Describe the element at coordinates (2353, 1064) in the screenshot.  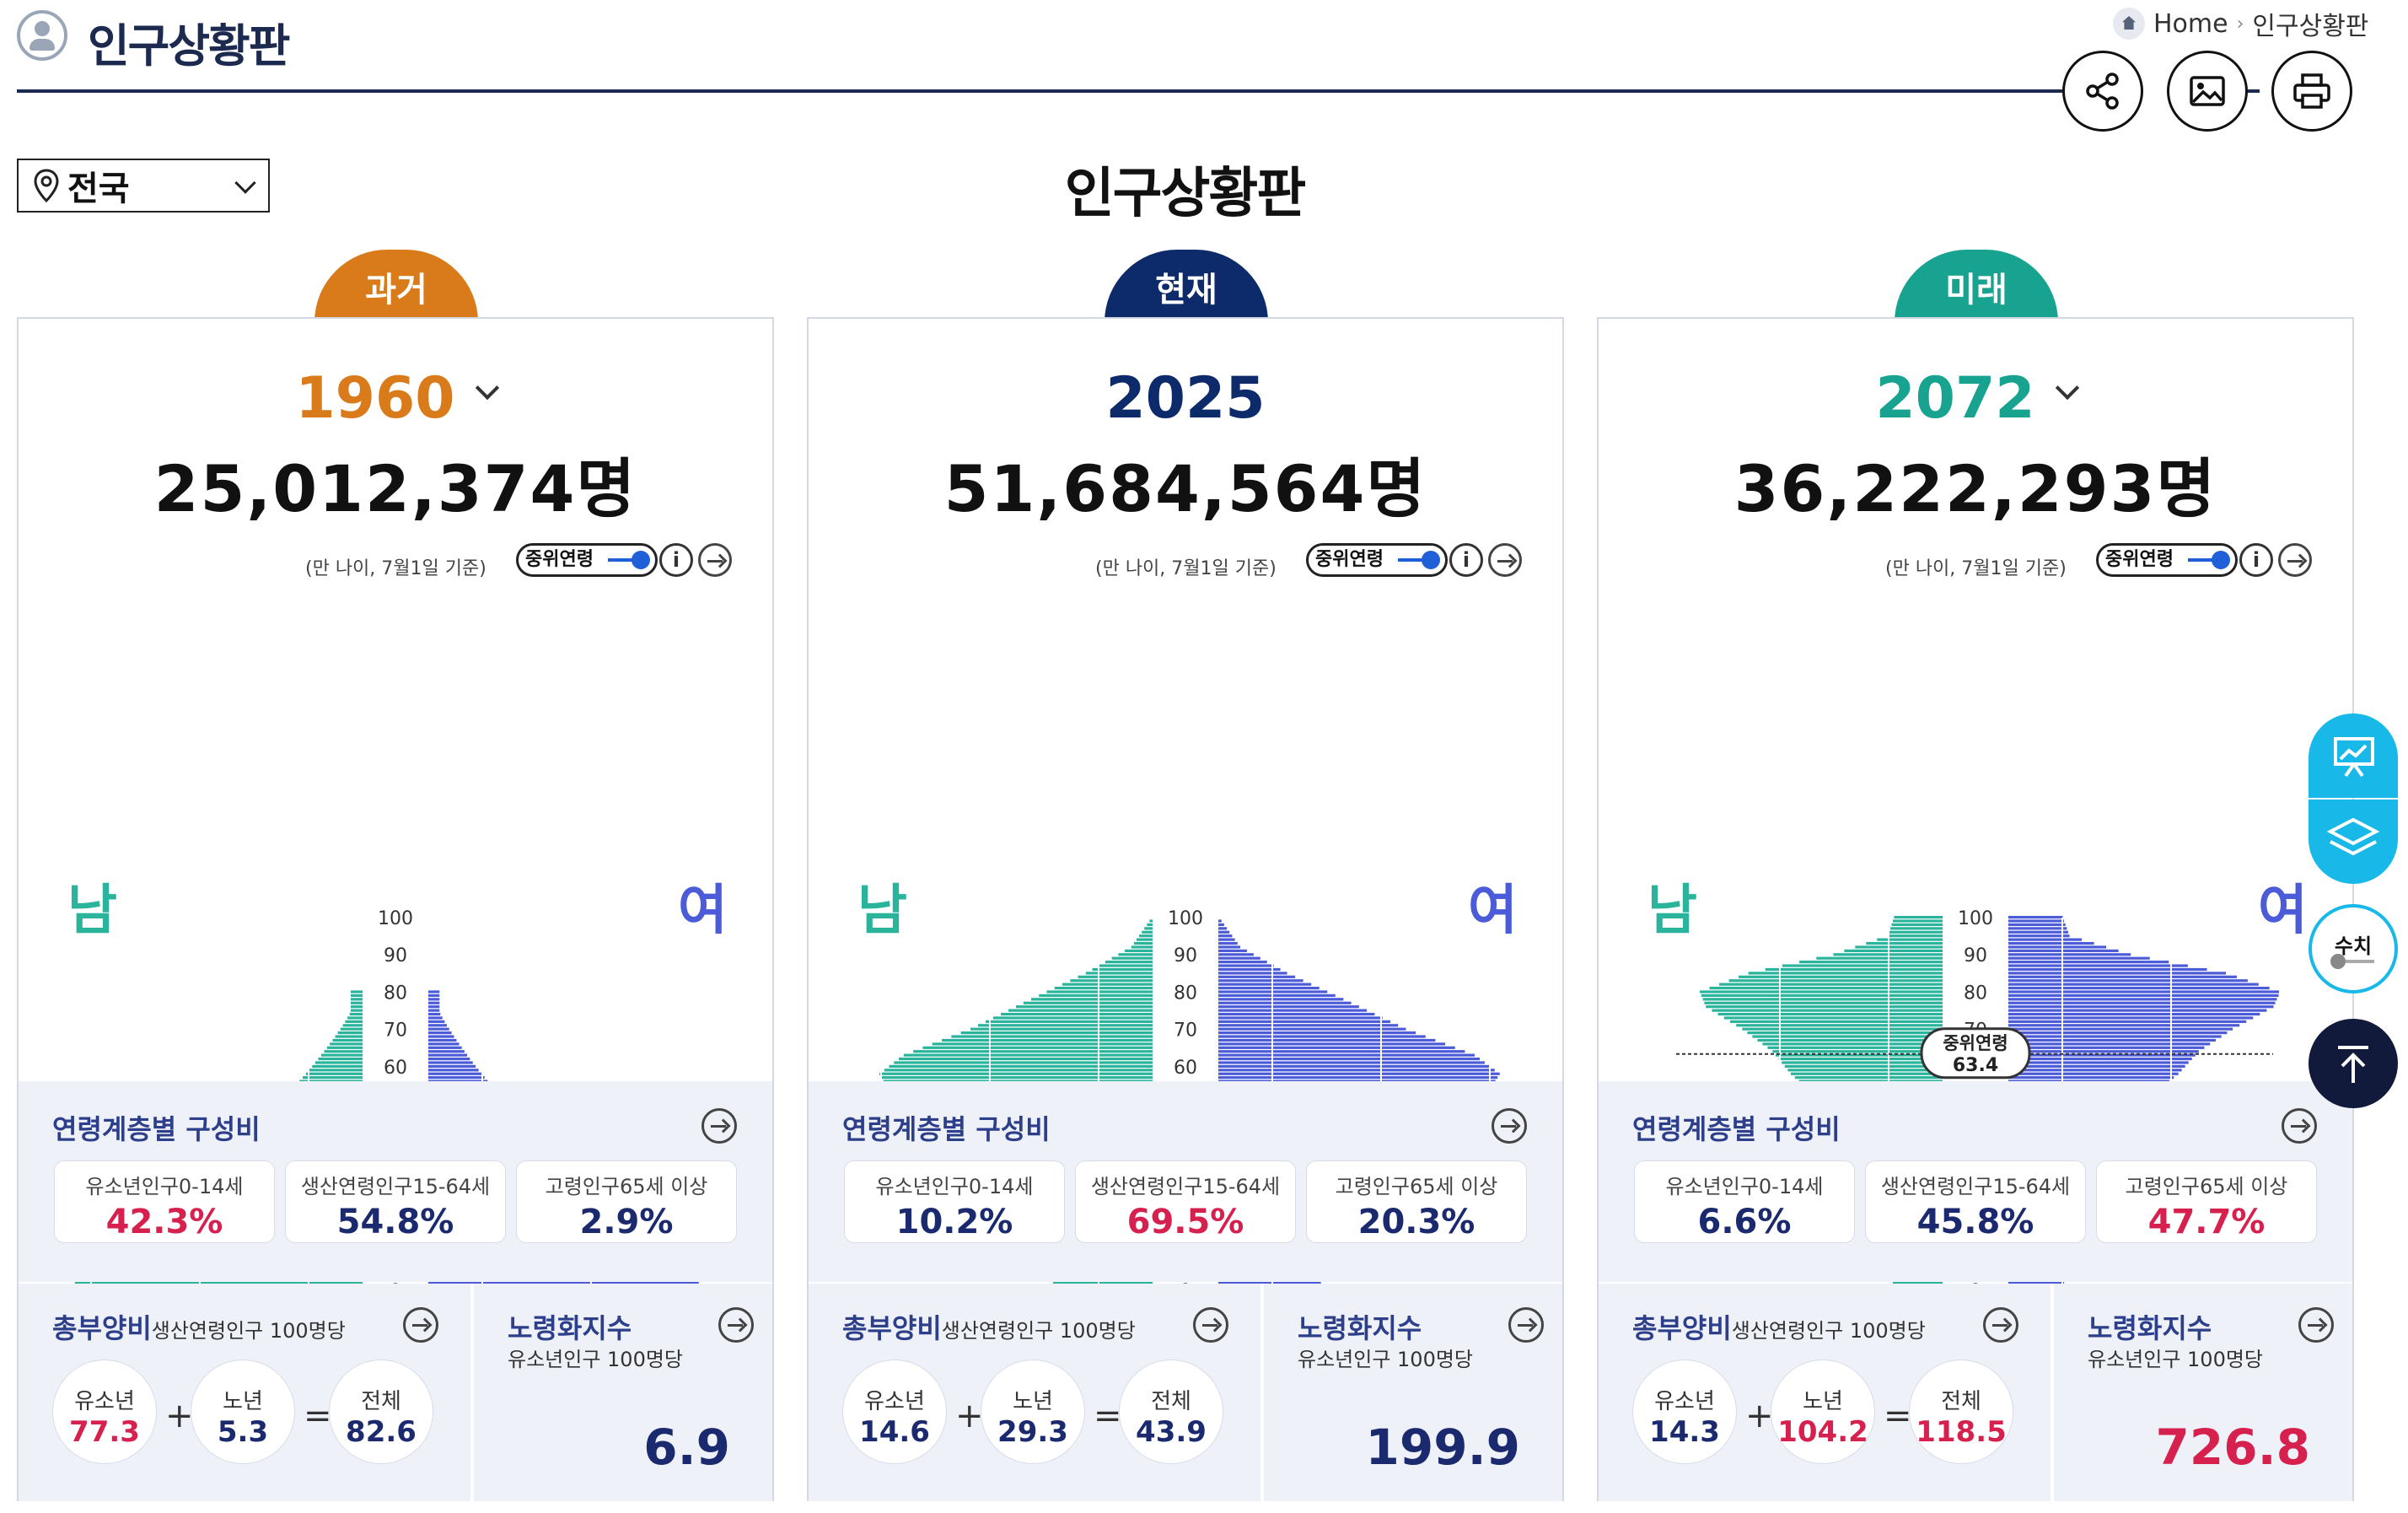
I see `scroll-top-button` at that location.